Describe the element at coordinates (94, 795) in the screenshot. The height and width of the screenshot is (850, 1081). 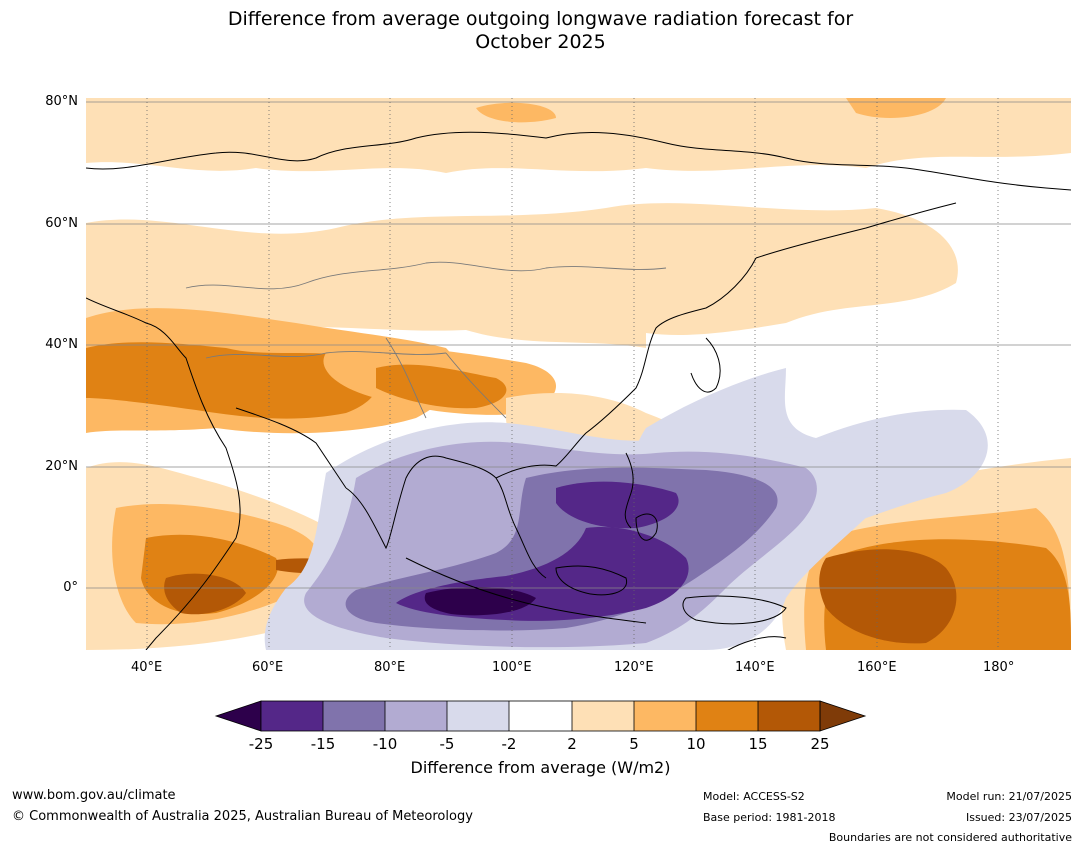
I see `website-link: www.bom.gov.au/climate` at that location.